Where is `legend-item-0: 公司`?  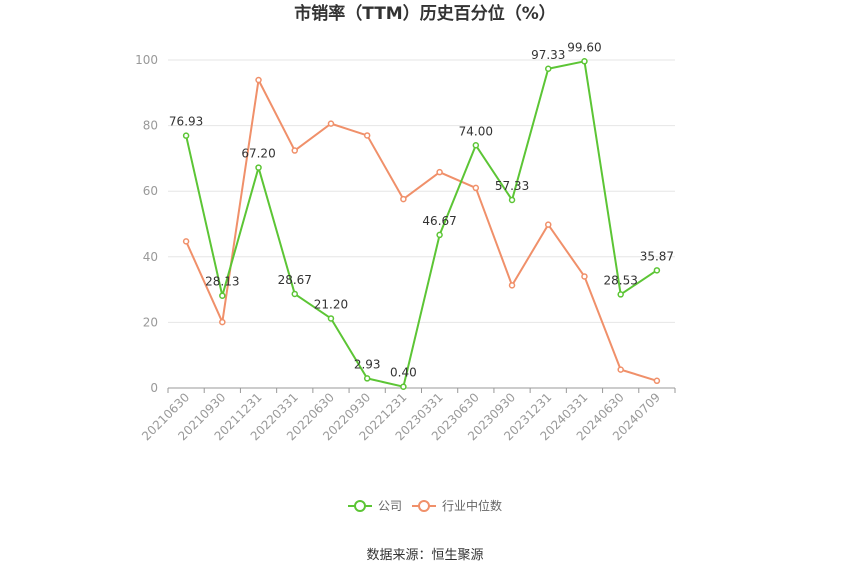
legend-item-0: 公司 is located at coordinates (375, 506).